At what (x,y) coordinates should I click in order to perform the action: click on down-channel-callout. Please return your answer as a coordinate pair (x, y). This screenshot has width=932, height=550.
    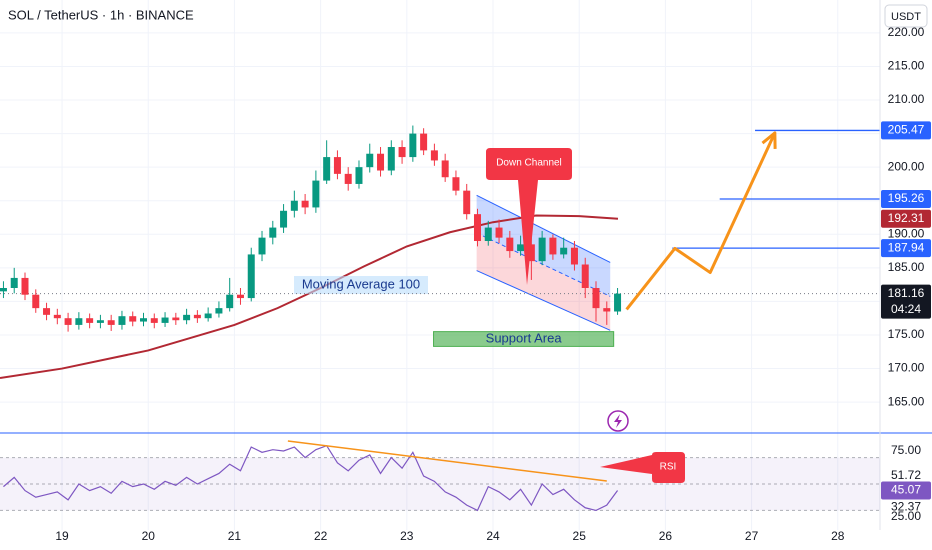
    Looking at the image, I should click on (529, 216).